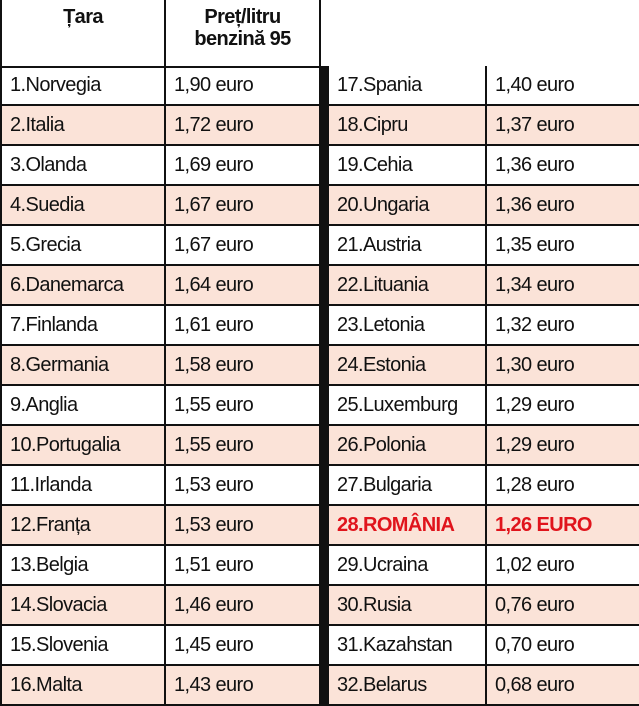 Image resolution: width=639 pixels, height=706 pixels. Describe the element at coordinates (83, 286) in the screenshot. I see `country: 6.Danemarca` at that location.